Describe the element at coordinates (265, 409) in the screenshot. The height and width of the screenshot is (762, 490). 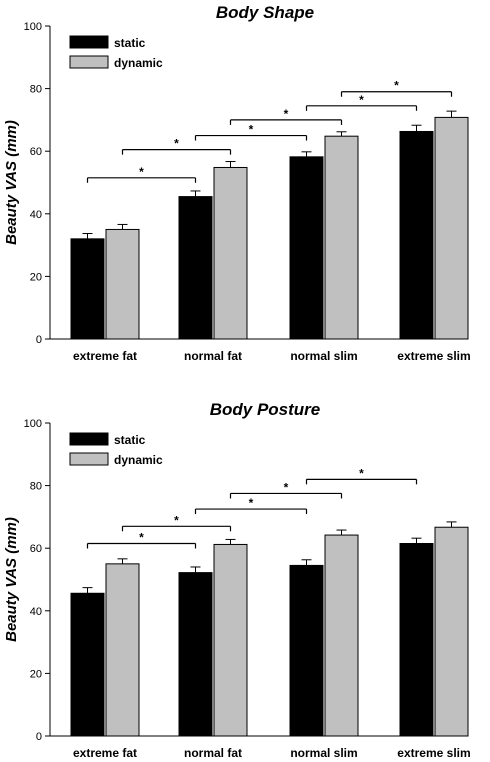
I see `chart-title: Body Posture` at that location.